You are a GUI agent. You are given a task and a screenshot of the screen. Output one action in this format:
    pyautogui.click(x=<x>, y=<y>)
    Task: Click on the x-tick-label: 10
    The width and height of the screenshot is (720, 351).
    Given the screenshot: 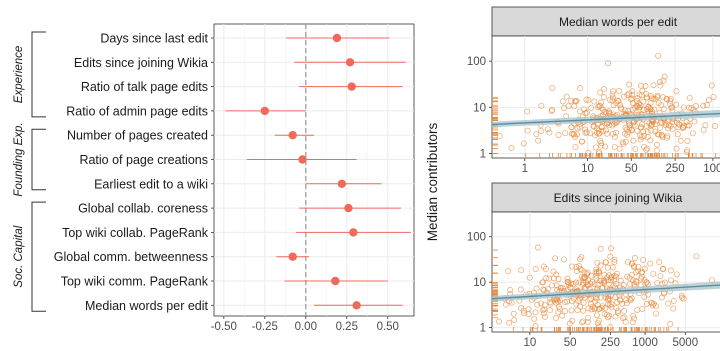 What is the action you would take?
    pyautogui.click(x=529, y=343)
    